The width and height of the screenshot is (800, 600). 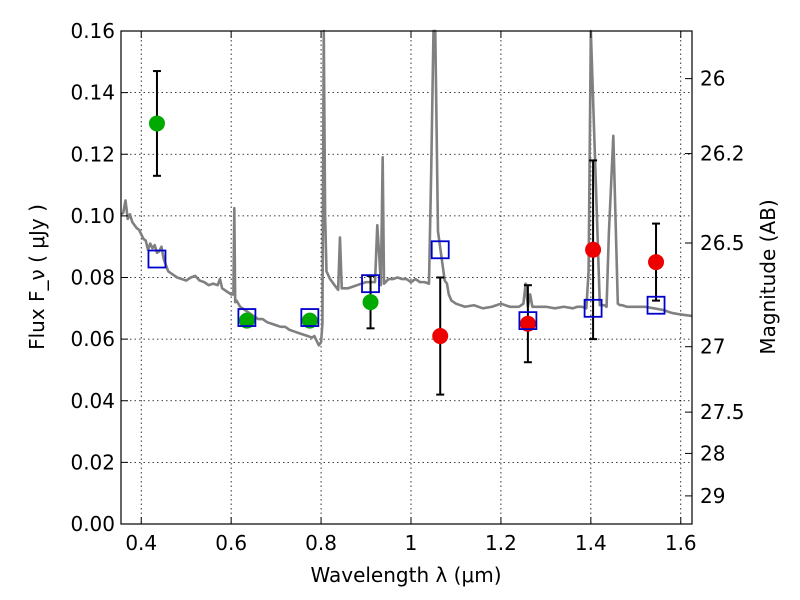 I want to click on y-tick-label: 0.12, so click(x=92, y=154).